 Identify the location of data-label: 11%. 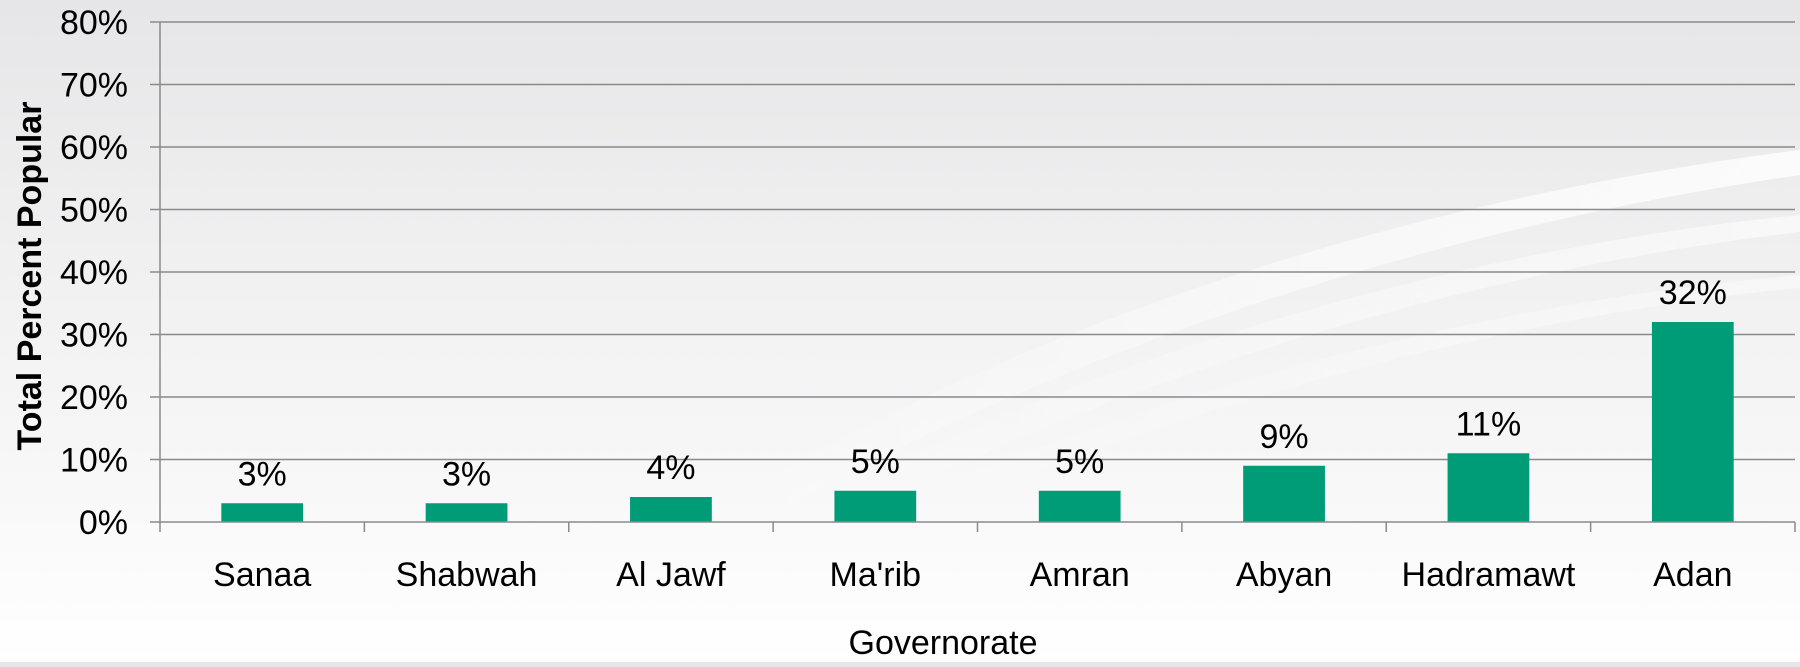
(1489, 424).